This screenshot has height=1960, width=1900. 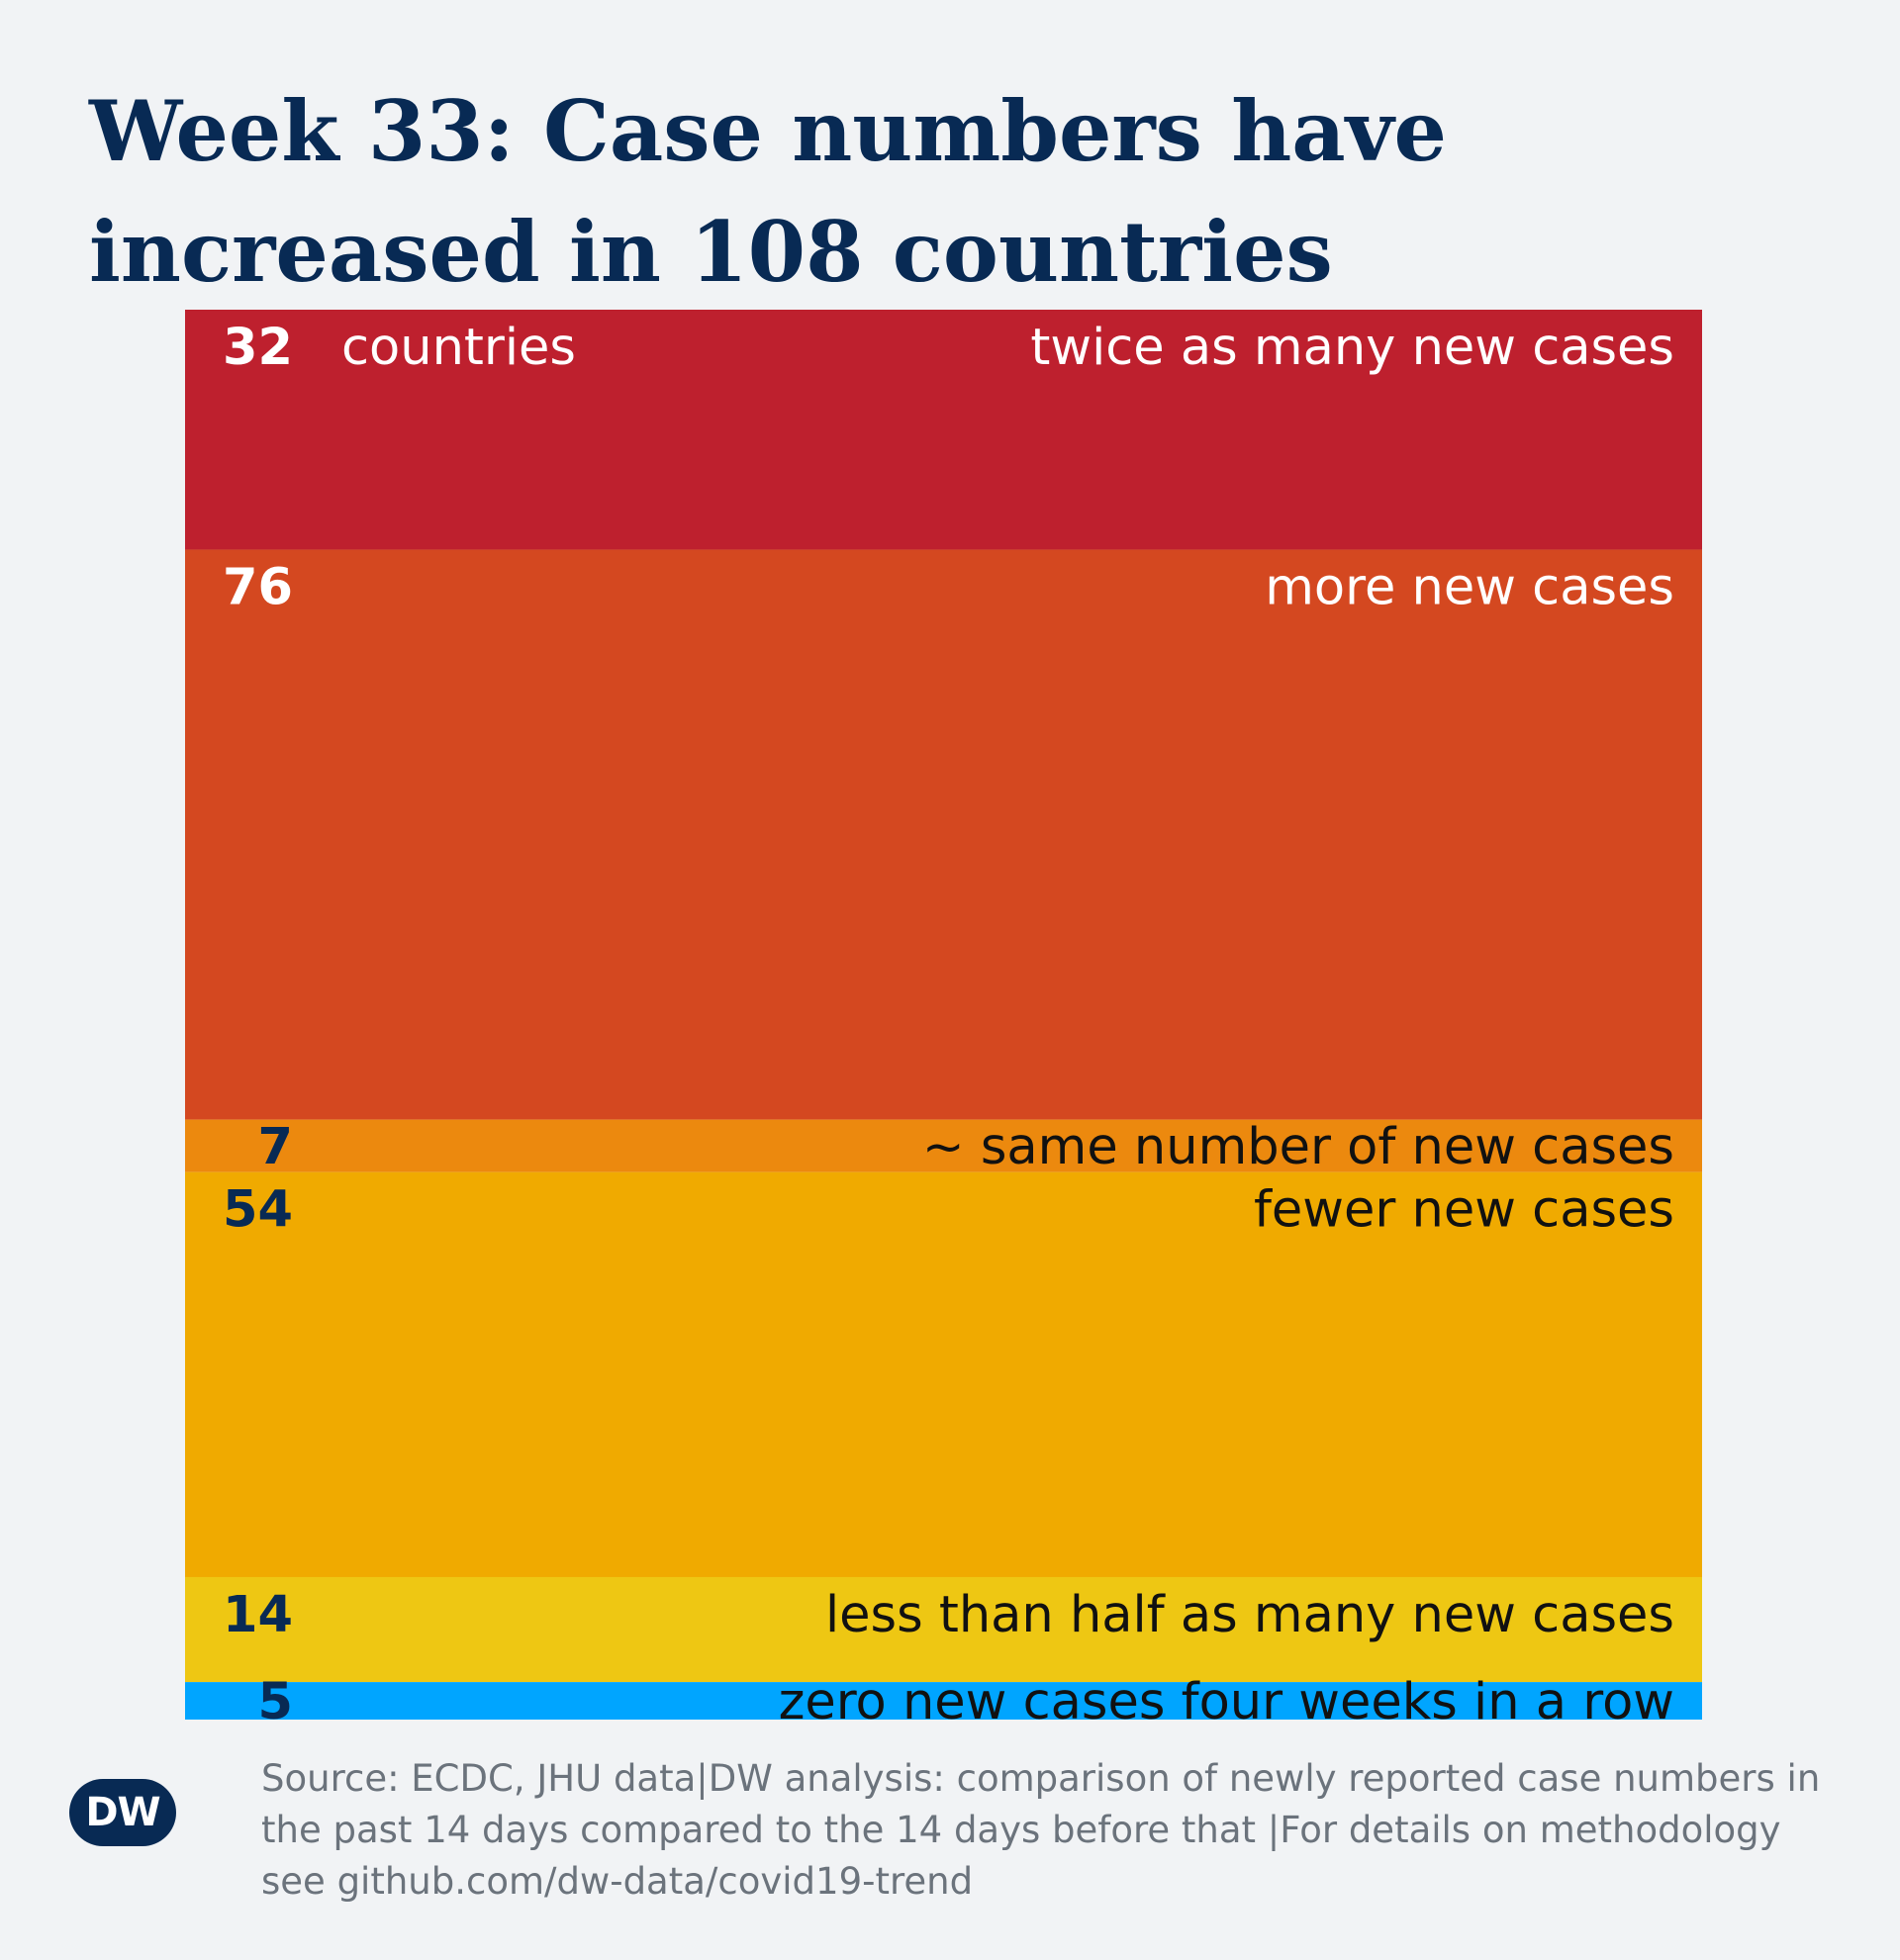 What do you see at coordinates (1469, 588) in the screenshot?
I see `segment-label-2: more new cases` at bounding box center [1469, 588].